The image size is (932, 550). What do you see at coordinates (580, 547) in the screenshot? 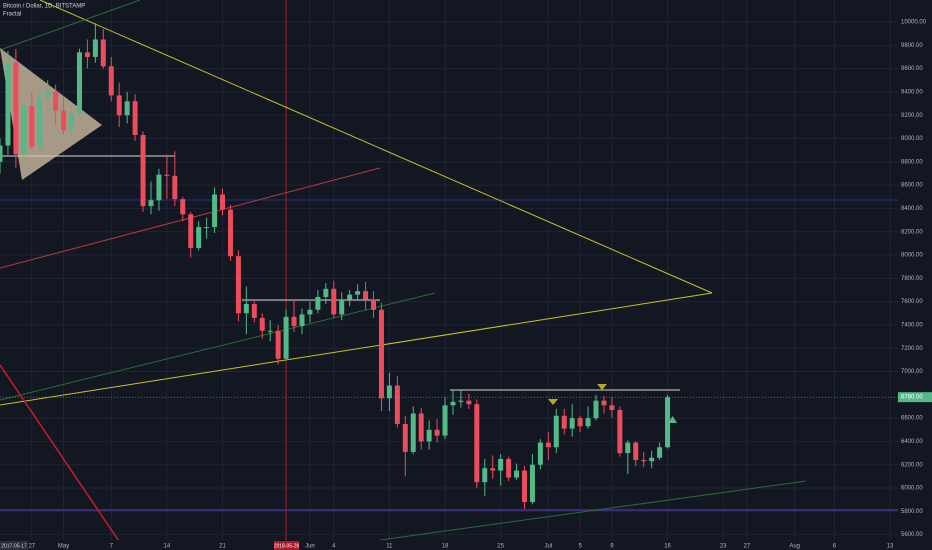
I see `x-tick-label: 5` at bounding box center [580, 547].